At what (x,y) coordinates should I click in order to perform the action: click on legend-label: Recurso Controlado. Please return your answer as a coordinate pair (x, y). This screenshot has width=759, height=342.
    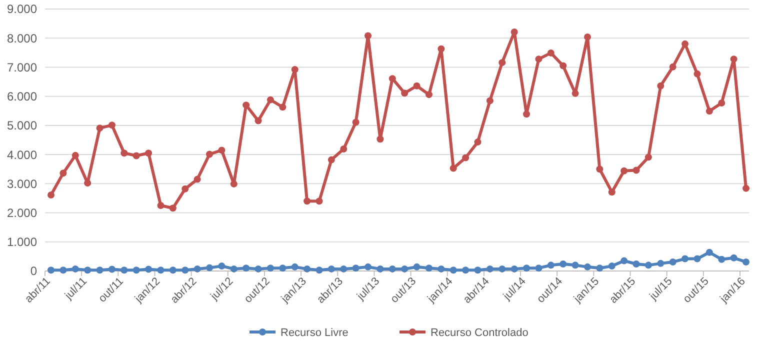
    Looking at the image, I should click on (479, 332).